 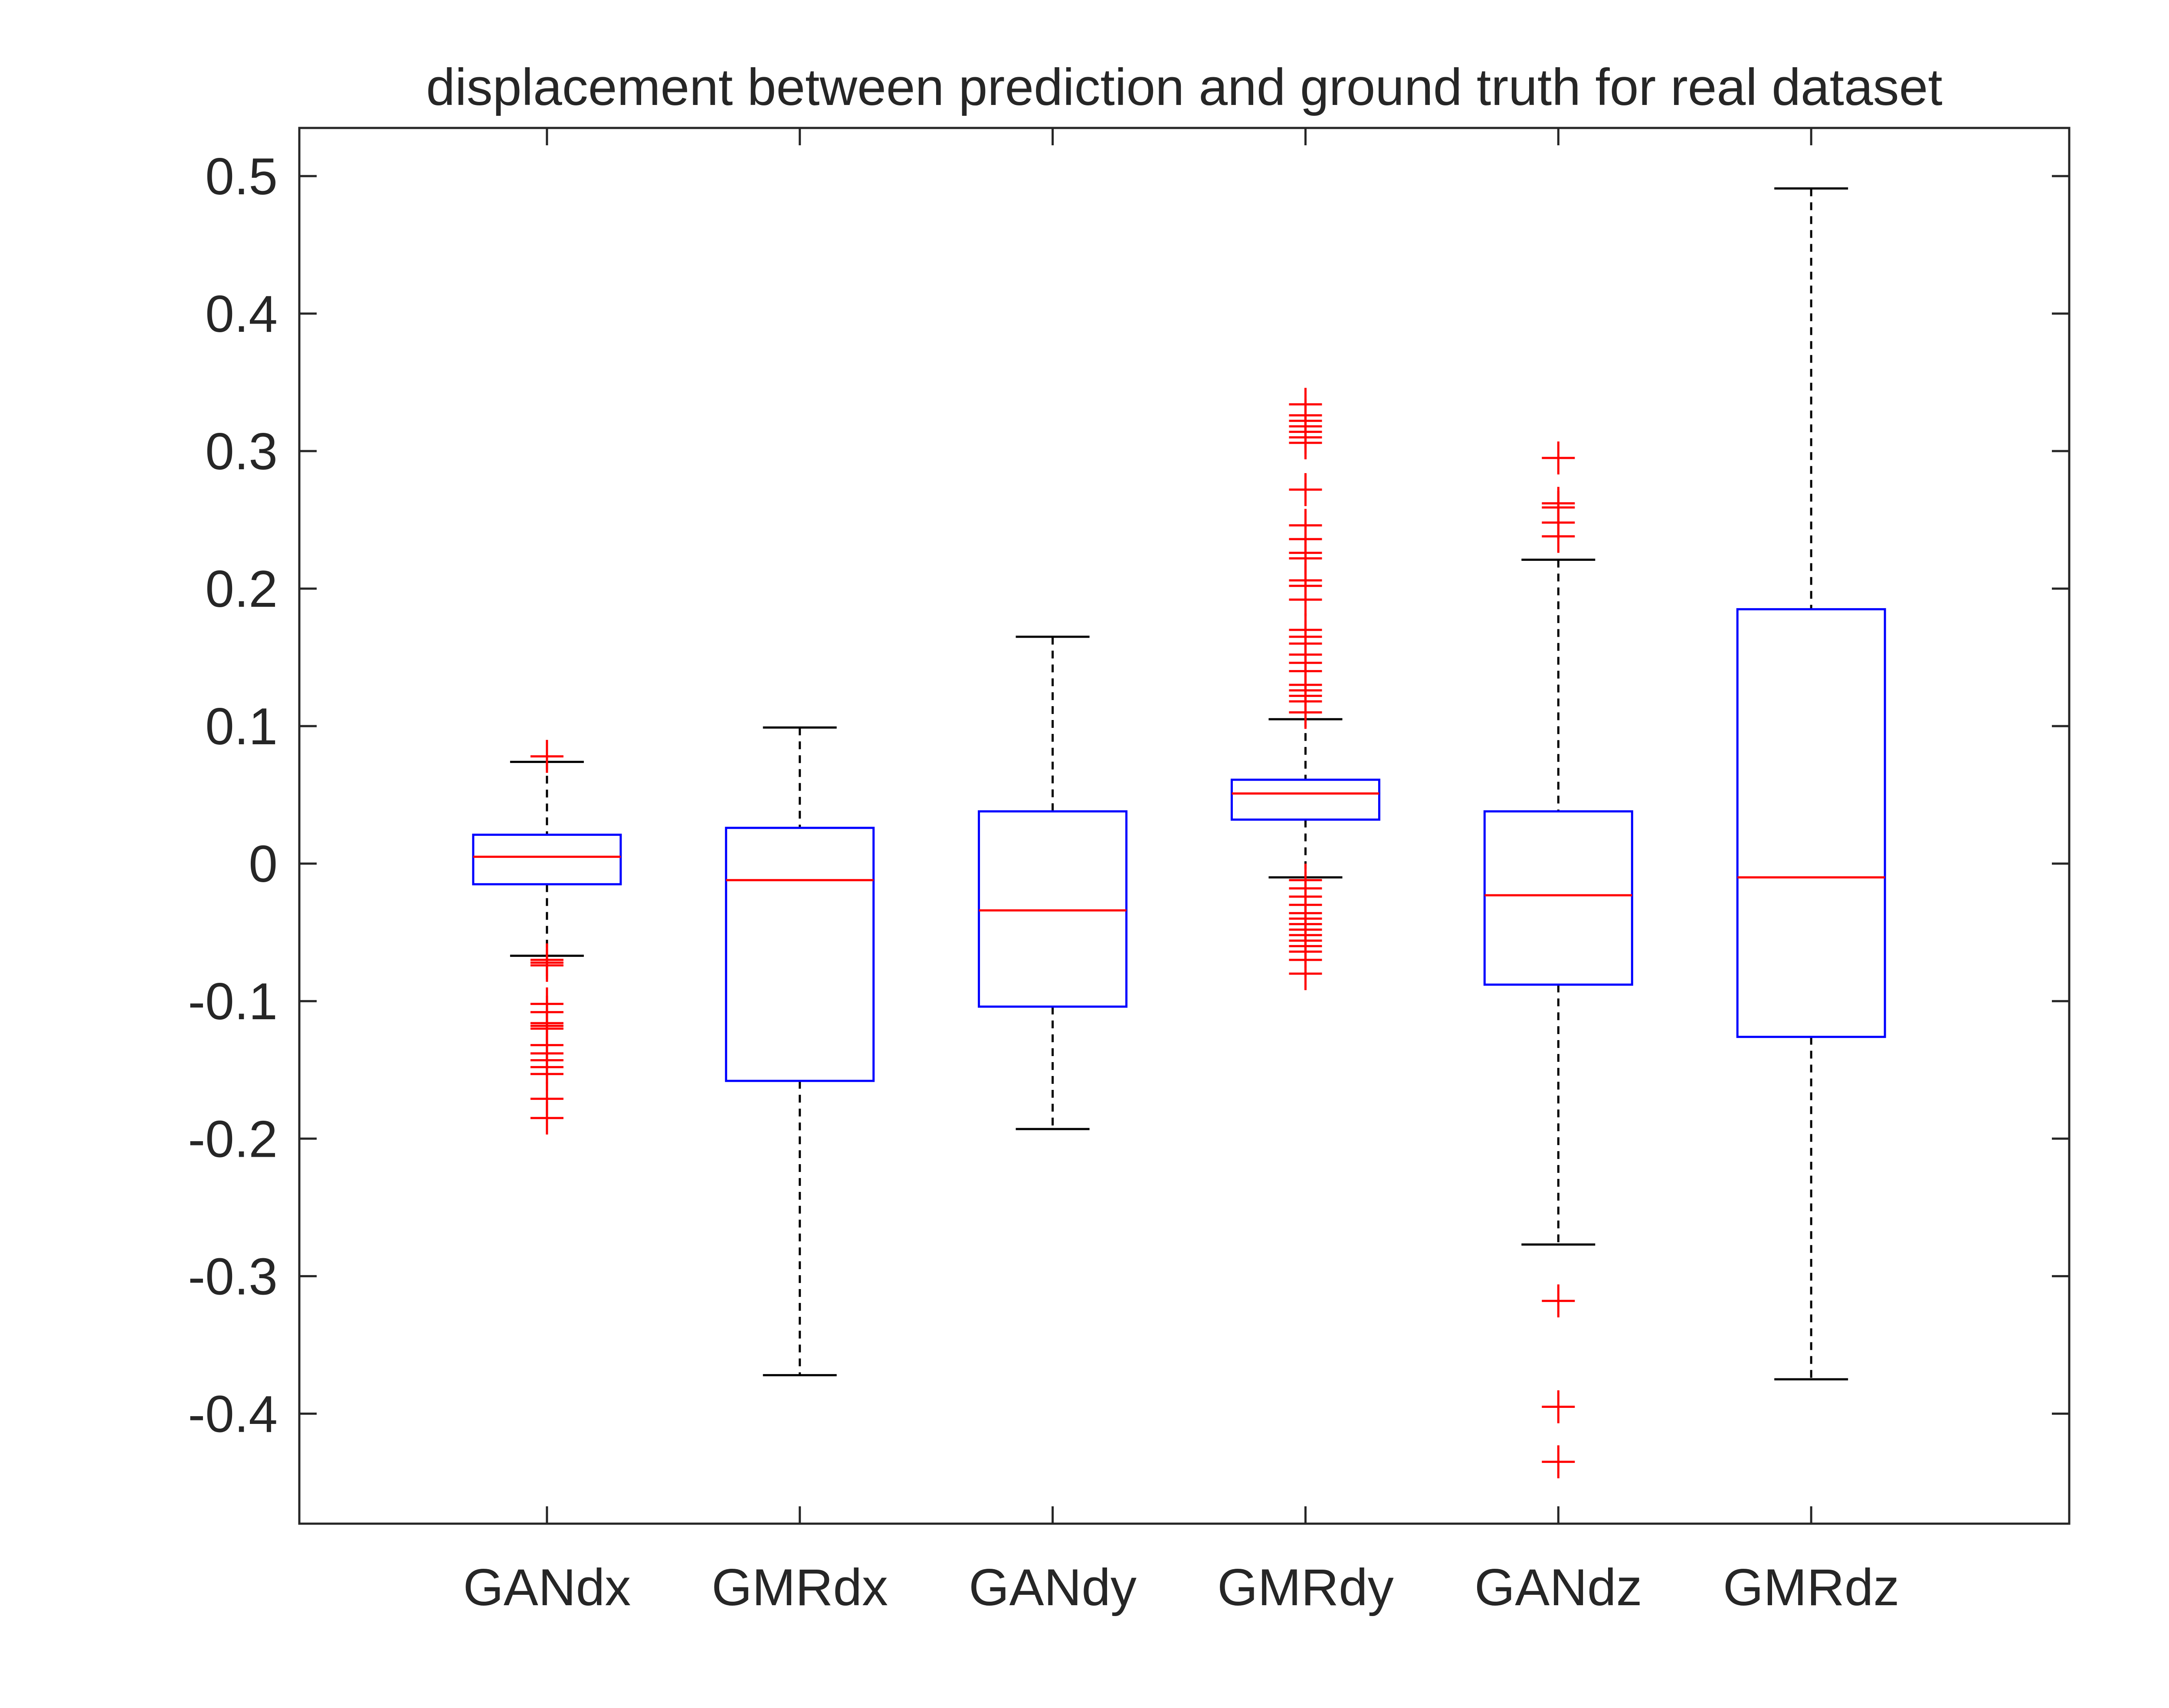 I want to click on y-tick-label: 0.2, so click(x=241, y=589).